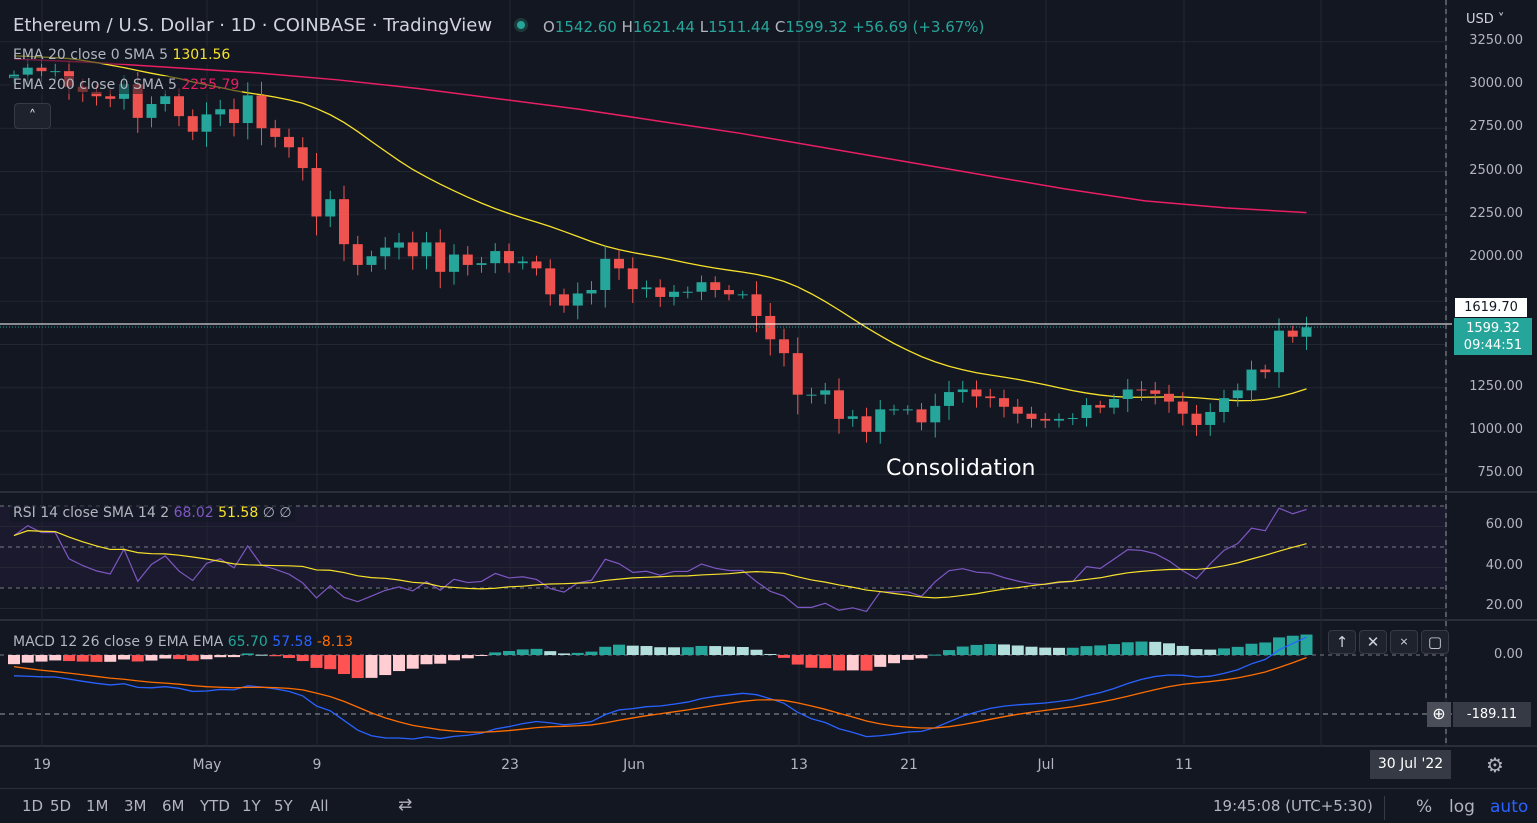  What do you see at coordinates (405, 805) in the screenshot?
I see `compare-date-range-icon: ⇄` at bounding box center [405, 805].